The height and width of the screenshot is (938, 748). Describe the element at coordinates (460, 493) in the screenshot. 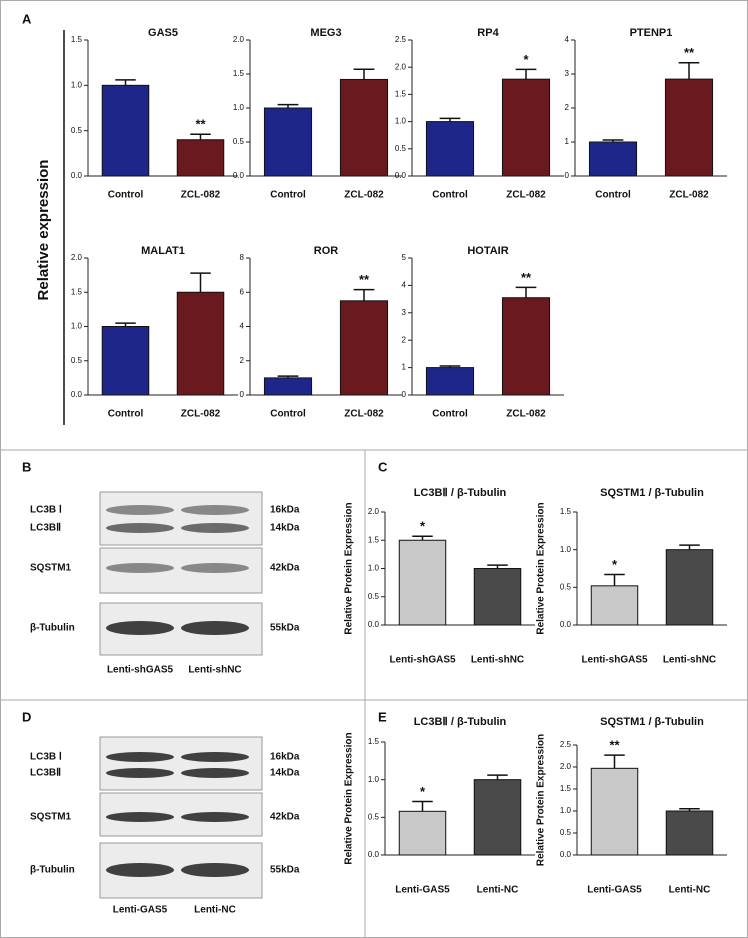

I see `chart-title: LC3BⅡ / β-Tubulin` at that location.